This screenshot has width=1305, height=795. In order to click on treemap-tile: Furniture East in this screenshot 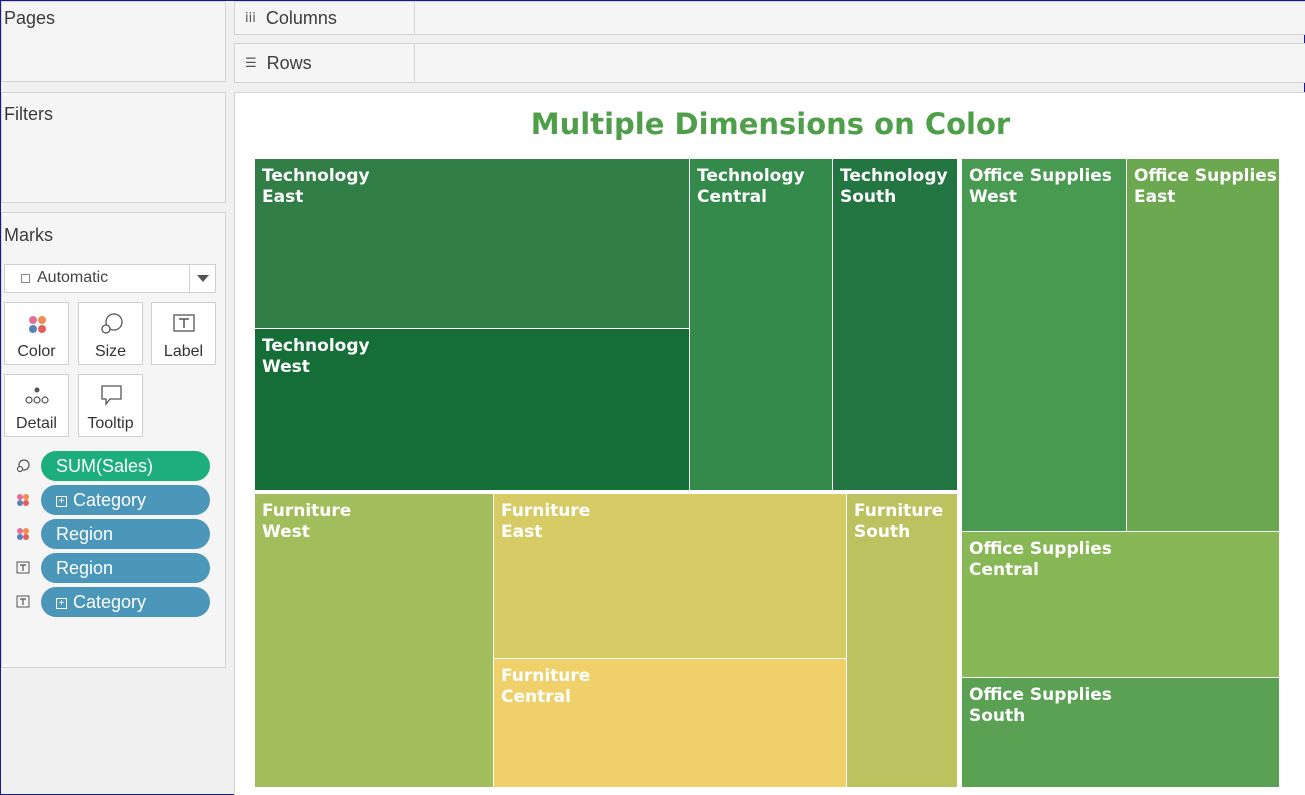, I will do `click(670, 576)`.